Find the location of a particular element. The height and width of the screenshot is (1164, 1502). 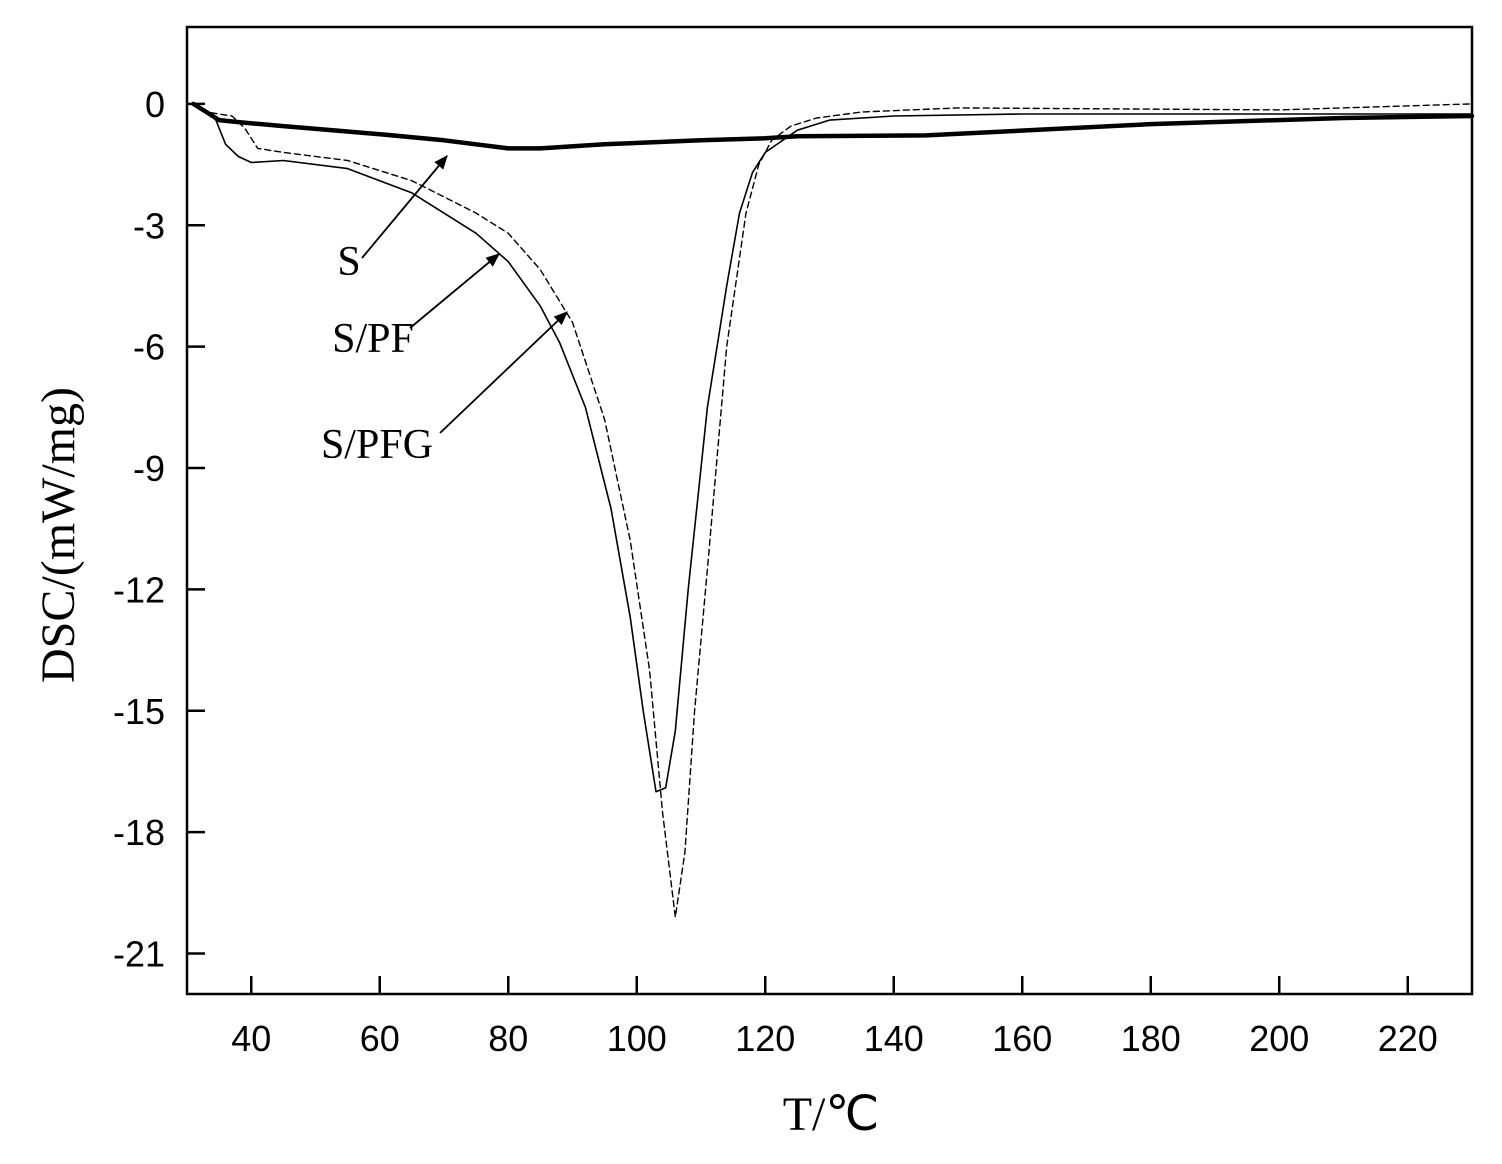

annotation-arrow-s-pf is located at coordinates (454, 291).